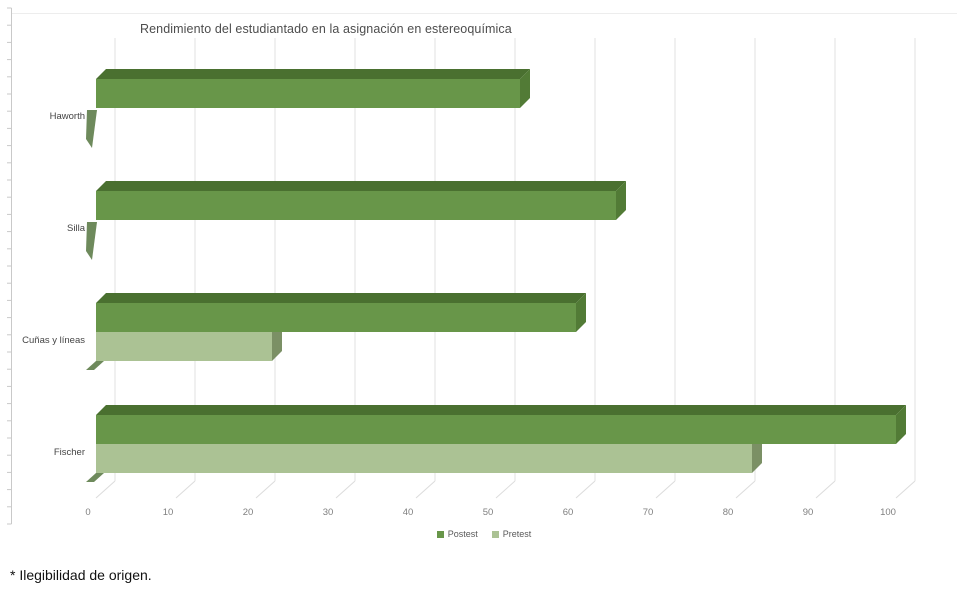 The image size is (968, 596). I want to click on legend-item-pretest: Pretest, so click(511, 534).